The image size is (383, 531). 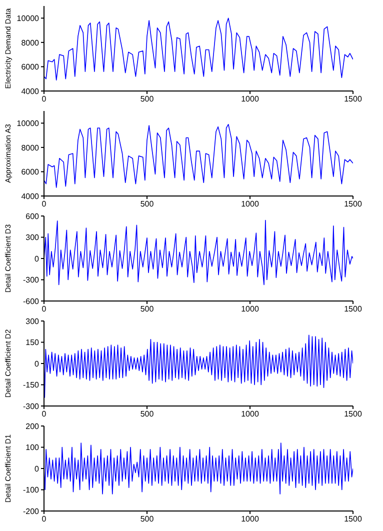 What do you see at coordinates (31, 301) in the screenshot?
I see `y-tick-label: -600` at bounding box center [31, 301].